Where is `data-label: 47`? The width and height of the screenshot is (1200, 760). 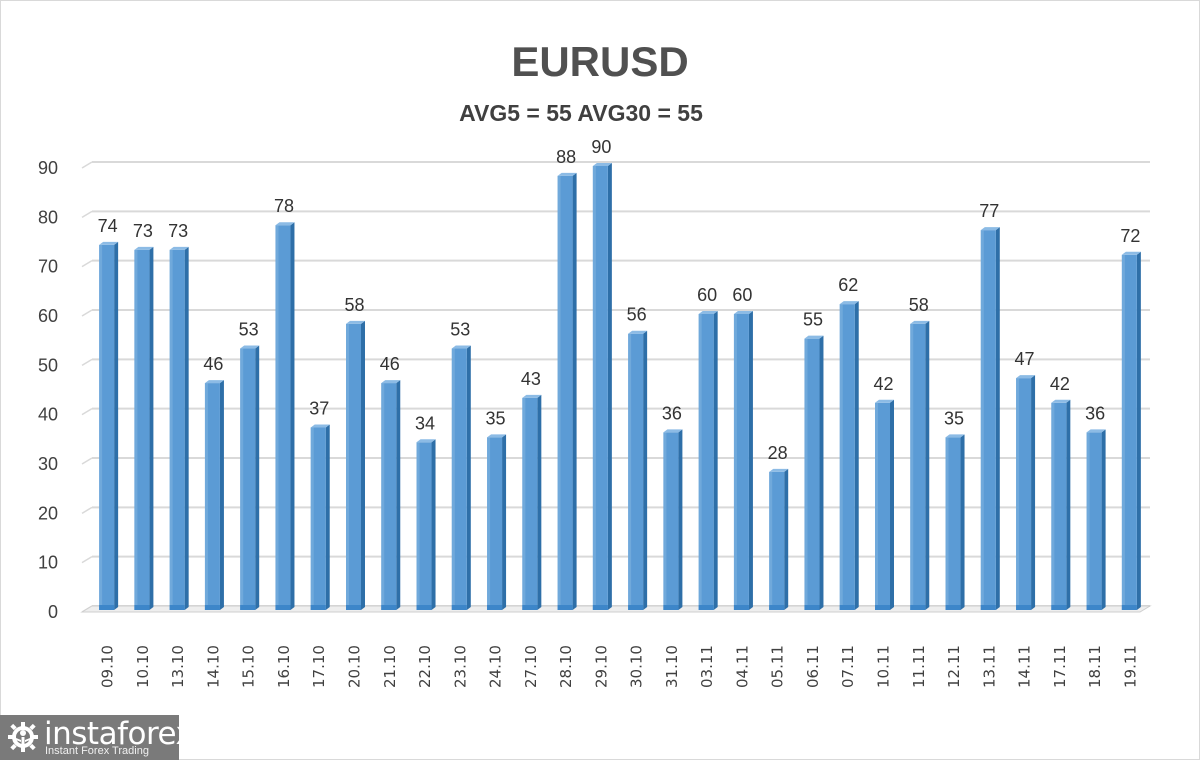 data-label: 47 is located at coordinates (1025, 359).